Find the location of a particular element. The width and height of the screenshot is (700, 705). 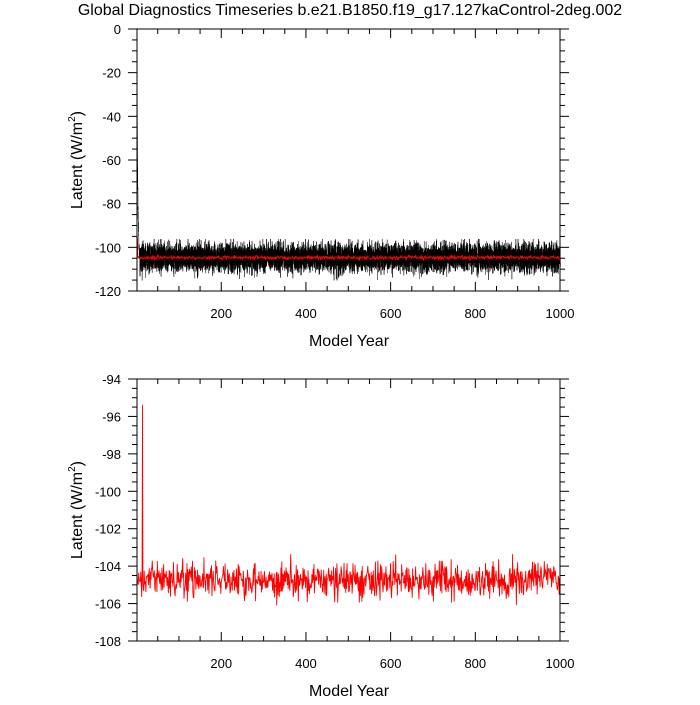

top-xaxis-label: Model Year is located at coordinates (349, 341).